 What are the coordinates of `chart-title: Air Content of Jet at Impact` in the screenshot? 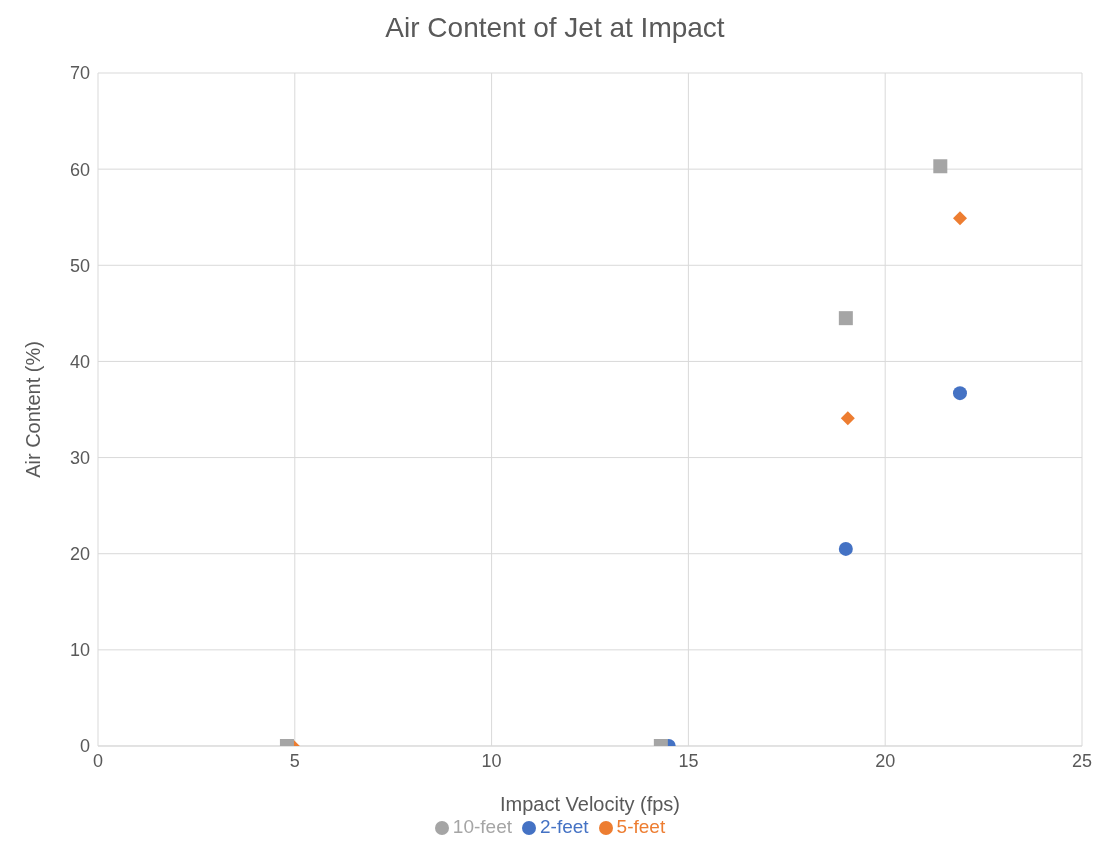 It's located at (555, 28).